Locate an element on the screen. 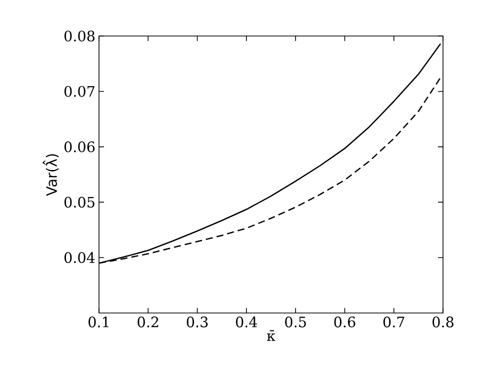  y-tick-label: 0.04 is located at coordinates (79, 258).